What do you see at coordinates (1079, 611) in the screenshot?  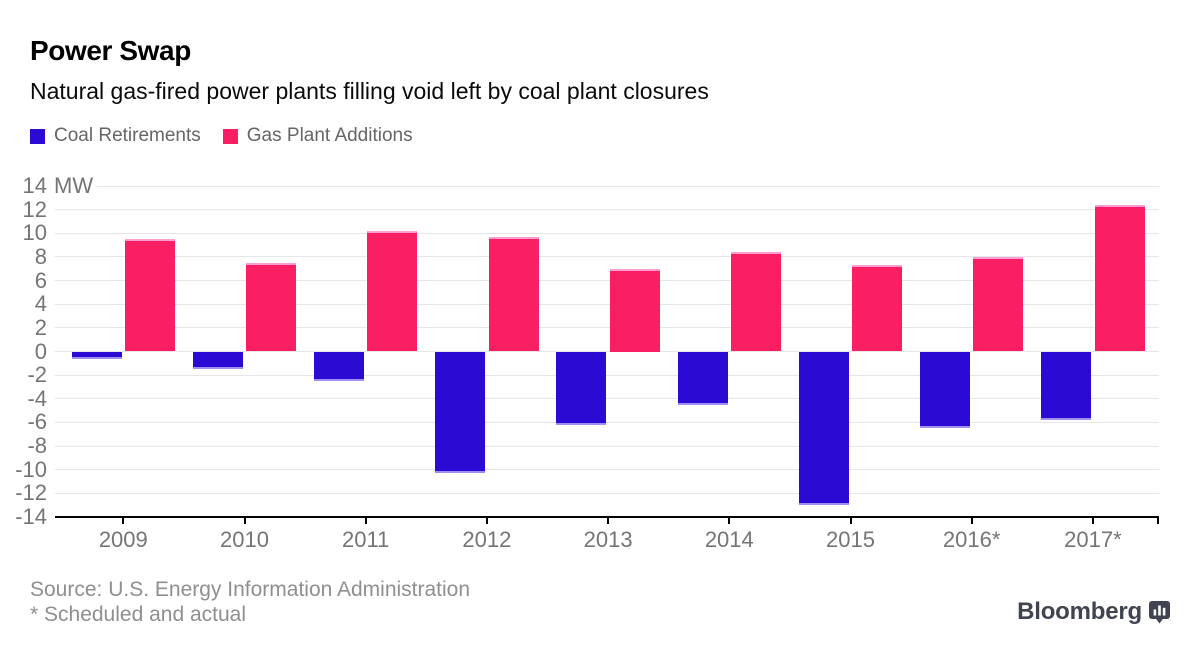 I see `bloomberg-wordmark: Bloomberg` at bounding box center [1079, 611].